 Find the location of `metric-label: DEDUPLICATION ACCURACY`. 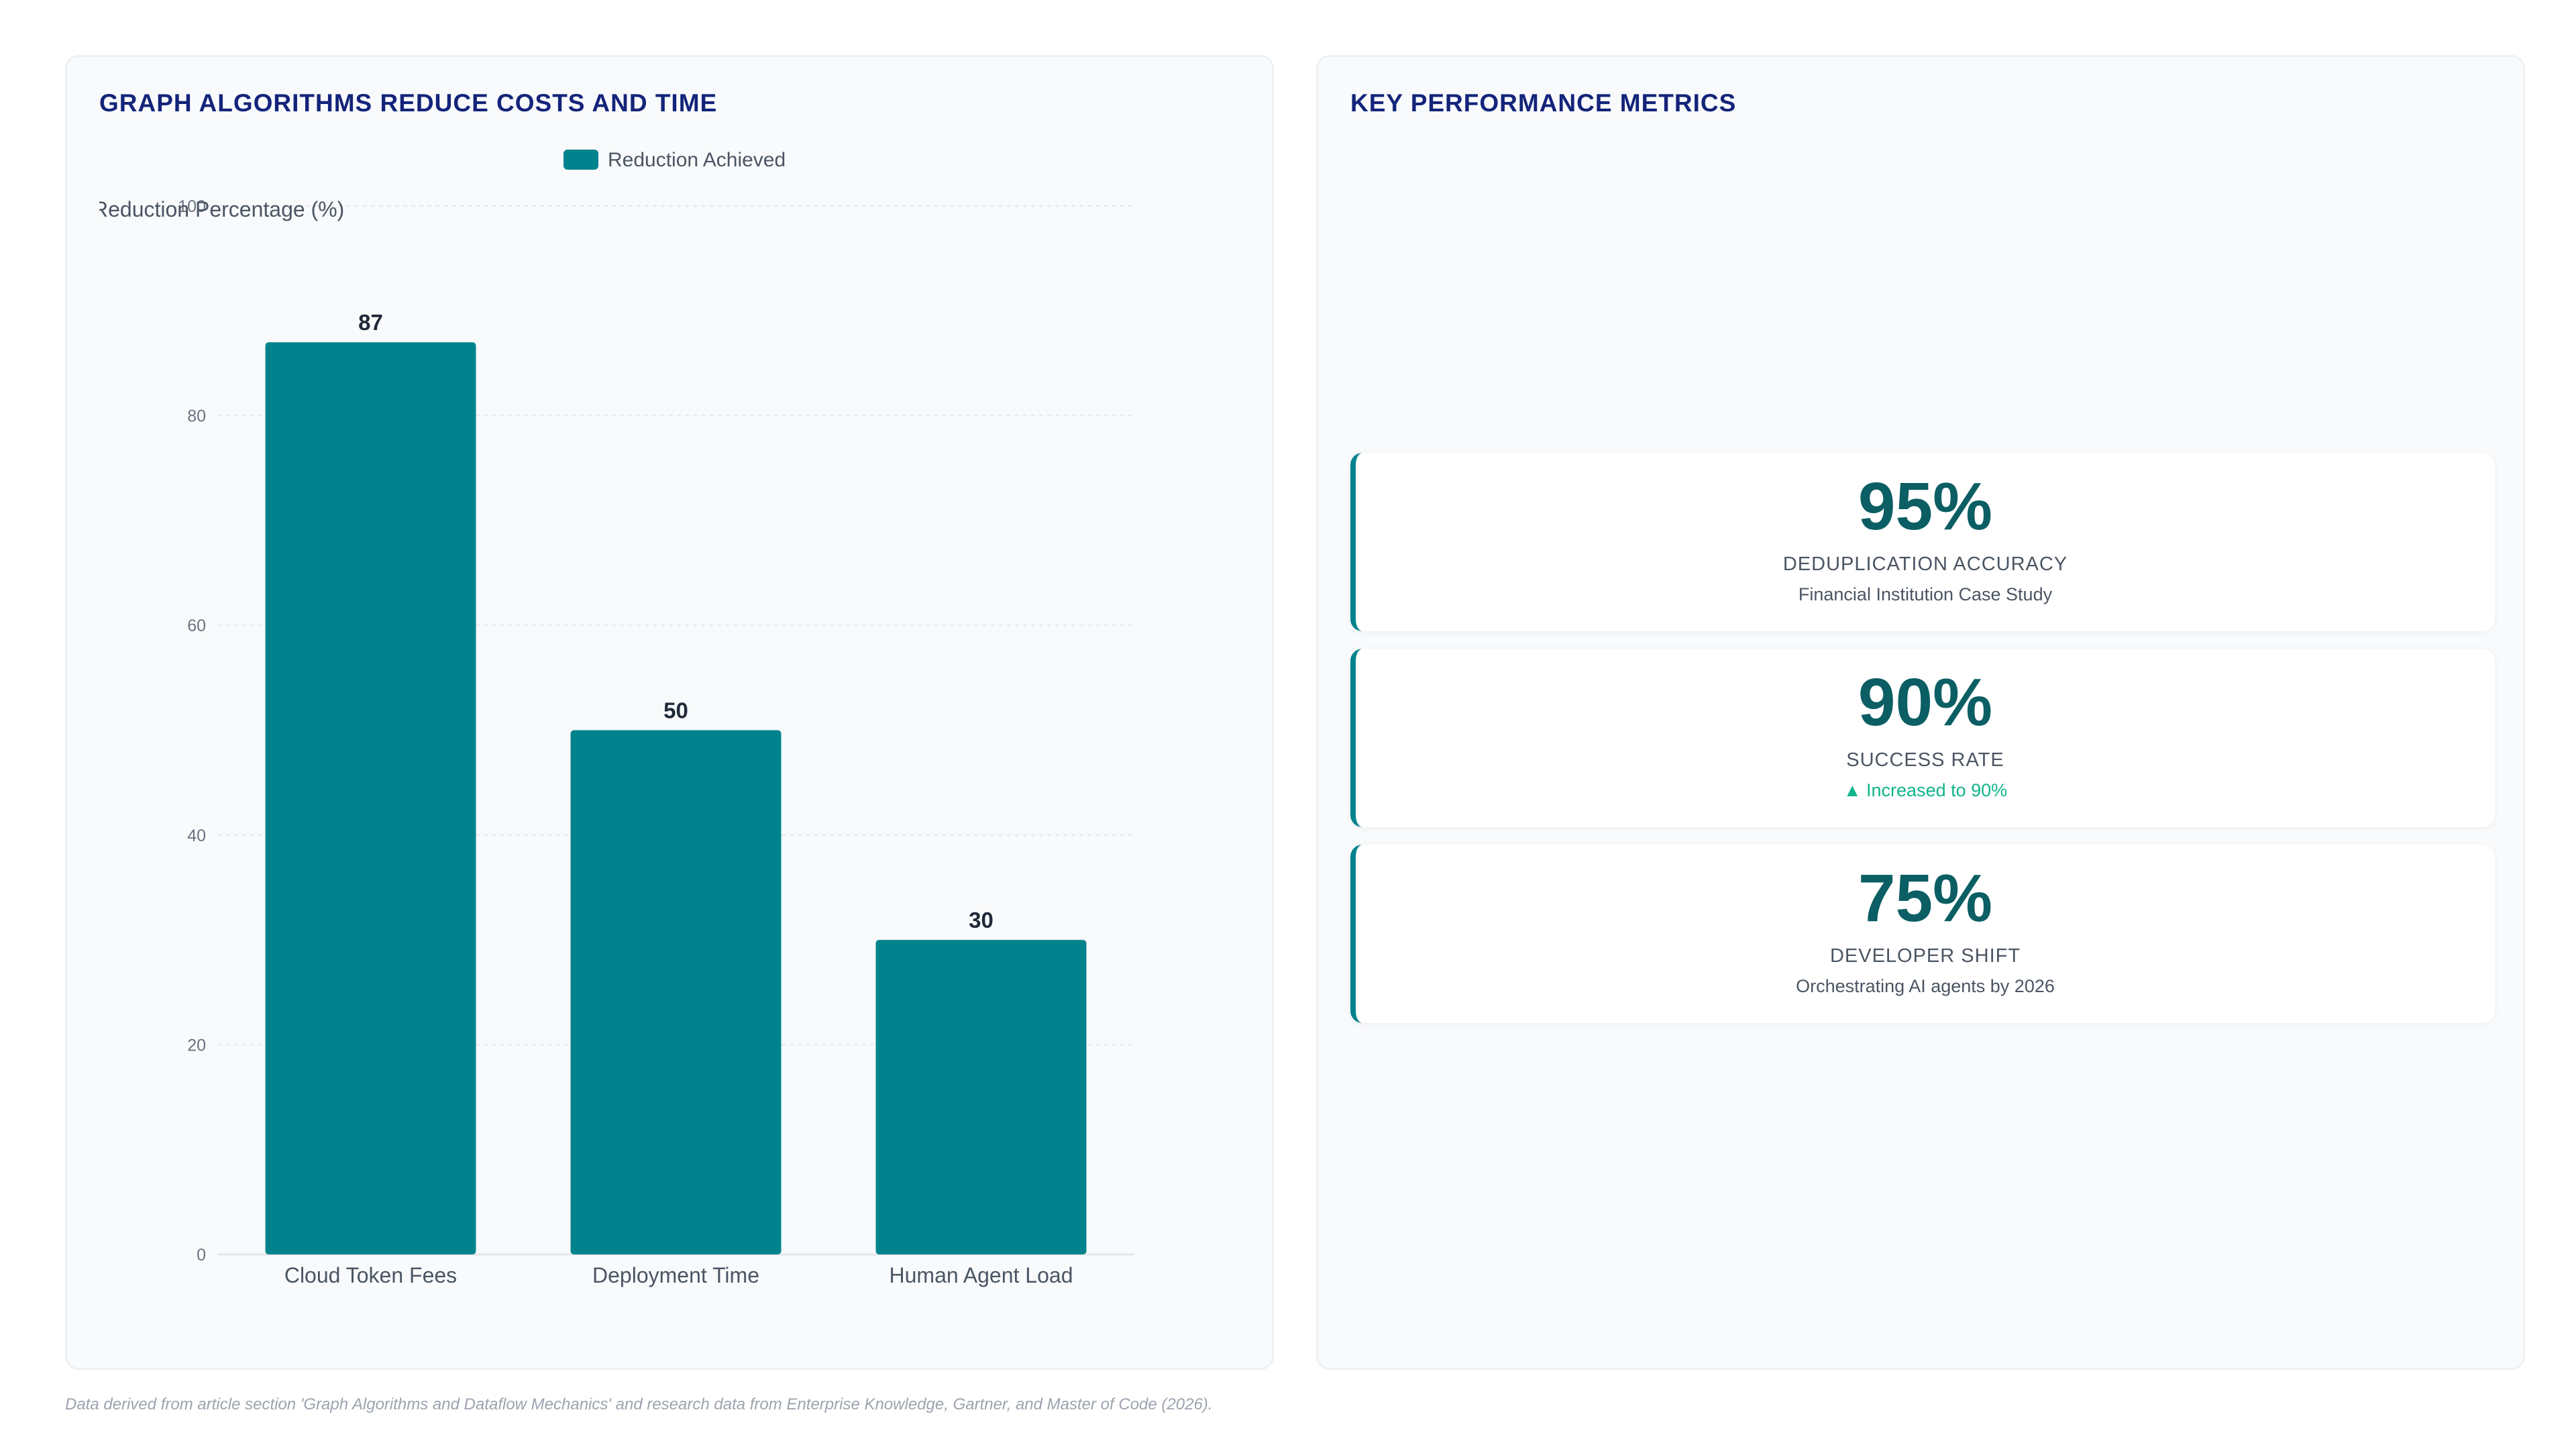

metric-label: DEDUPLICATION ACCURACY is located at coordinates (1925, 564).